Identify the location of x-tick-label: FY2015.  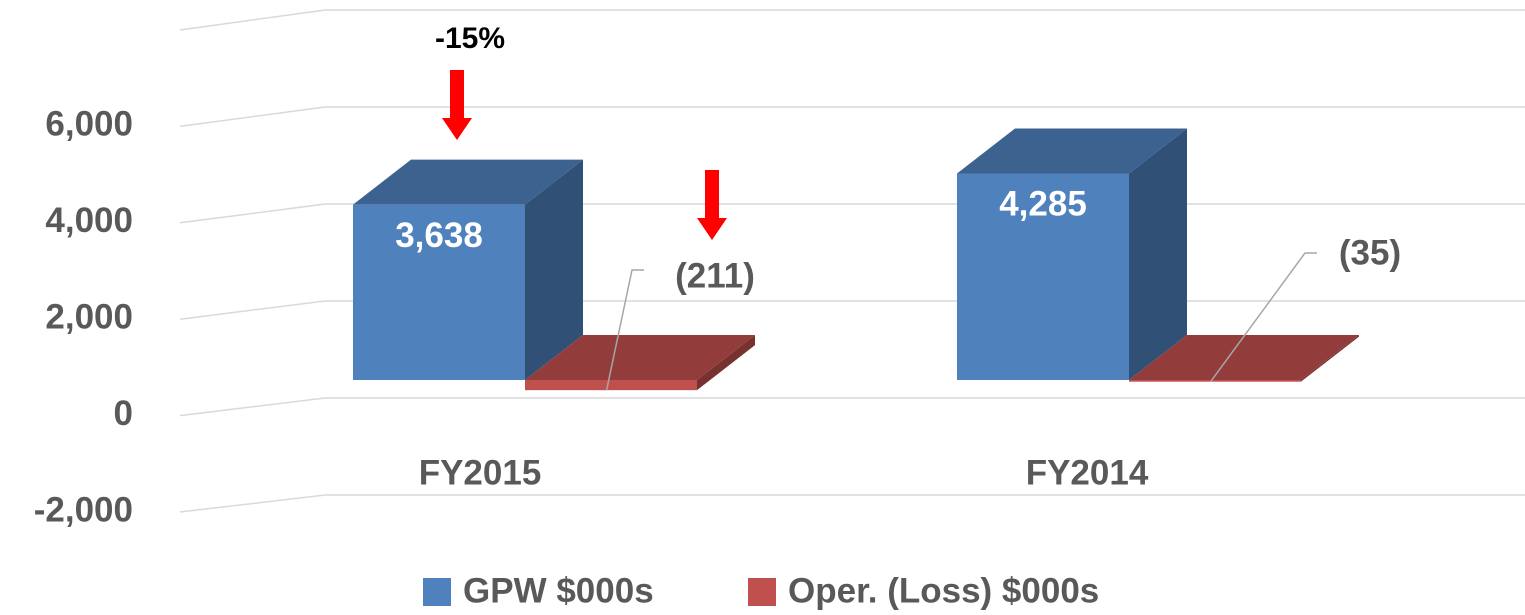
(480, 472).